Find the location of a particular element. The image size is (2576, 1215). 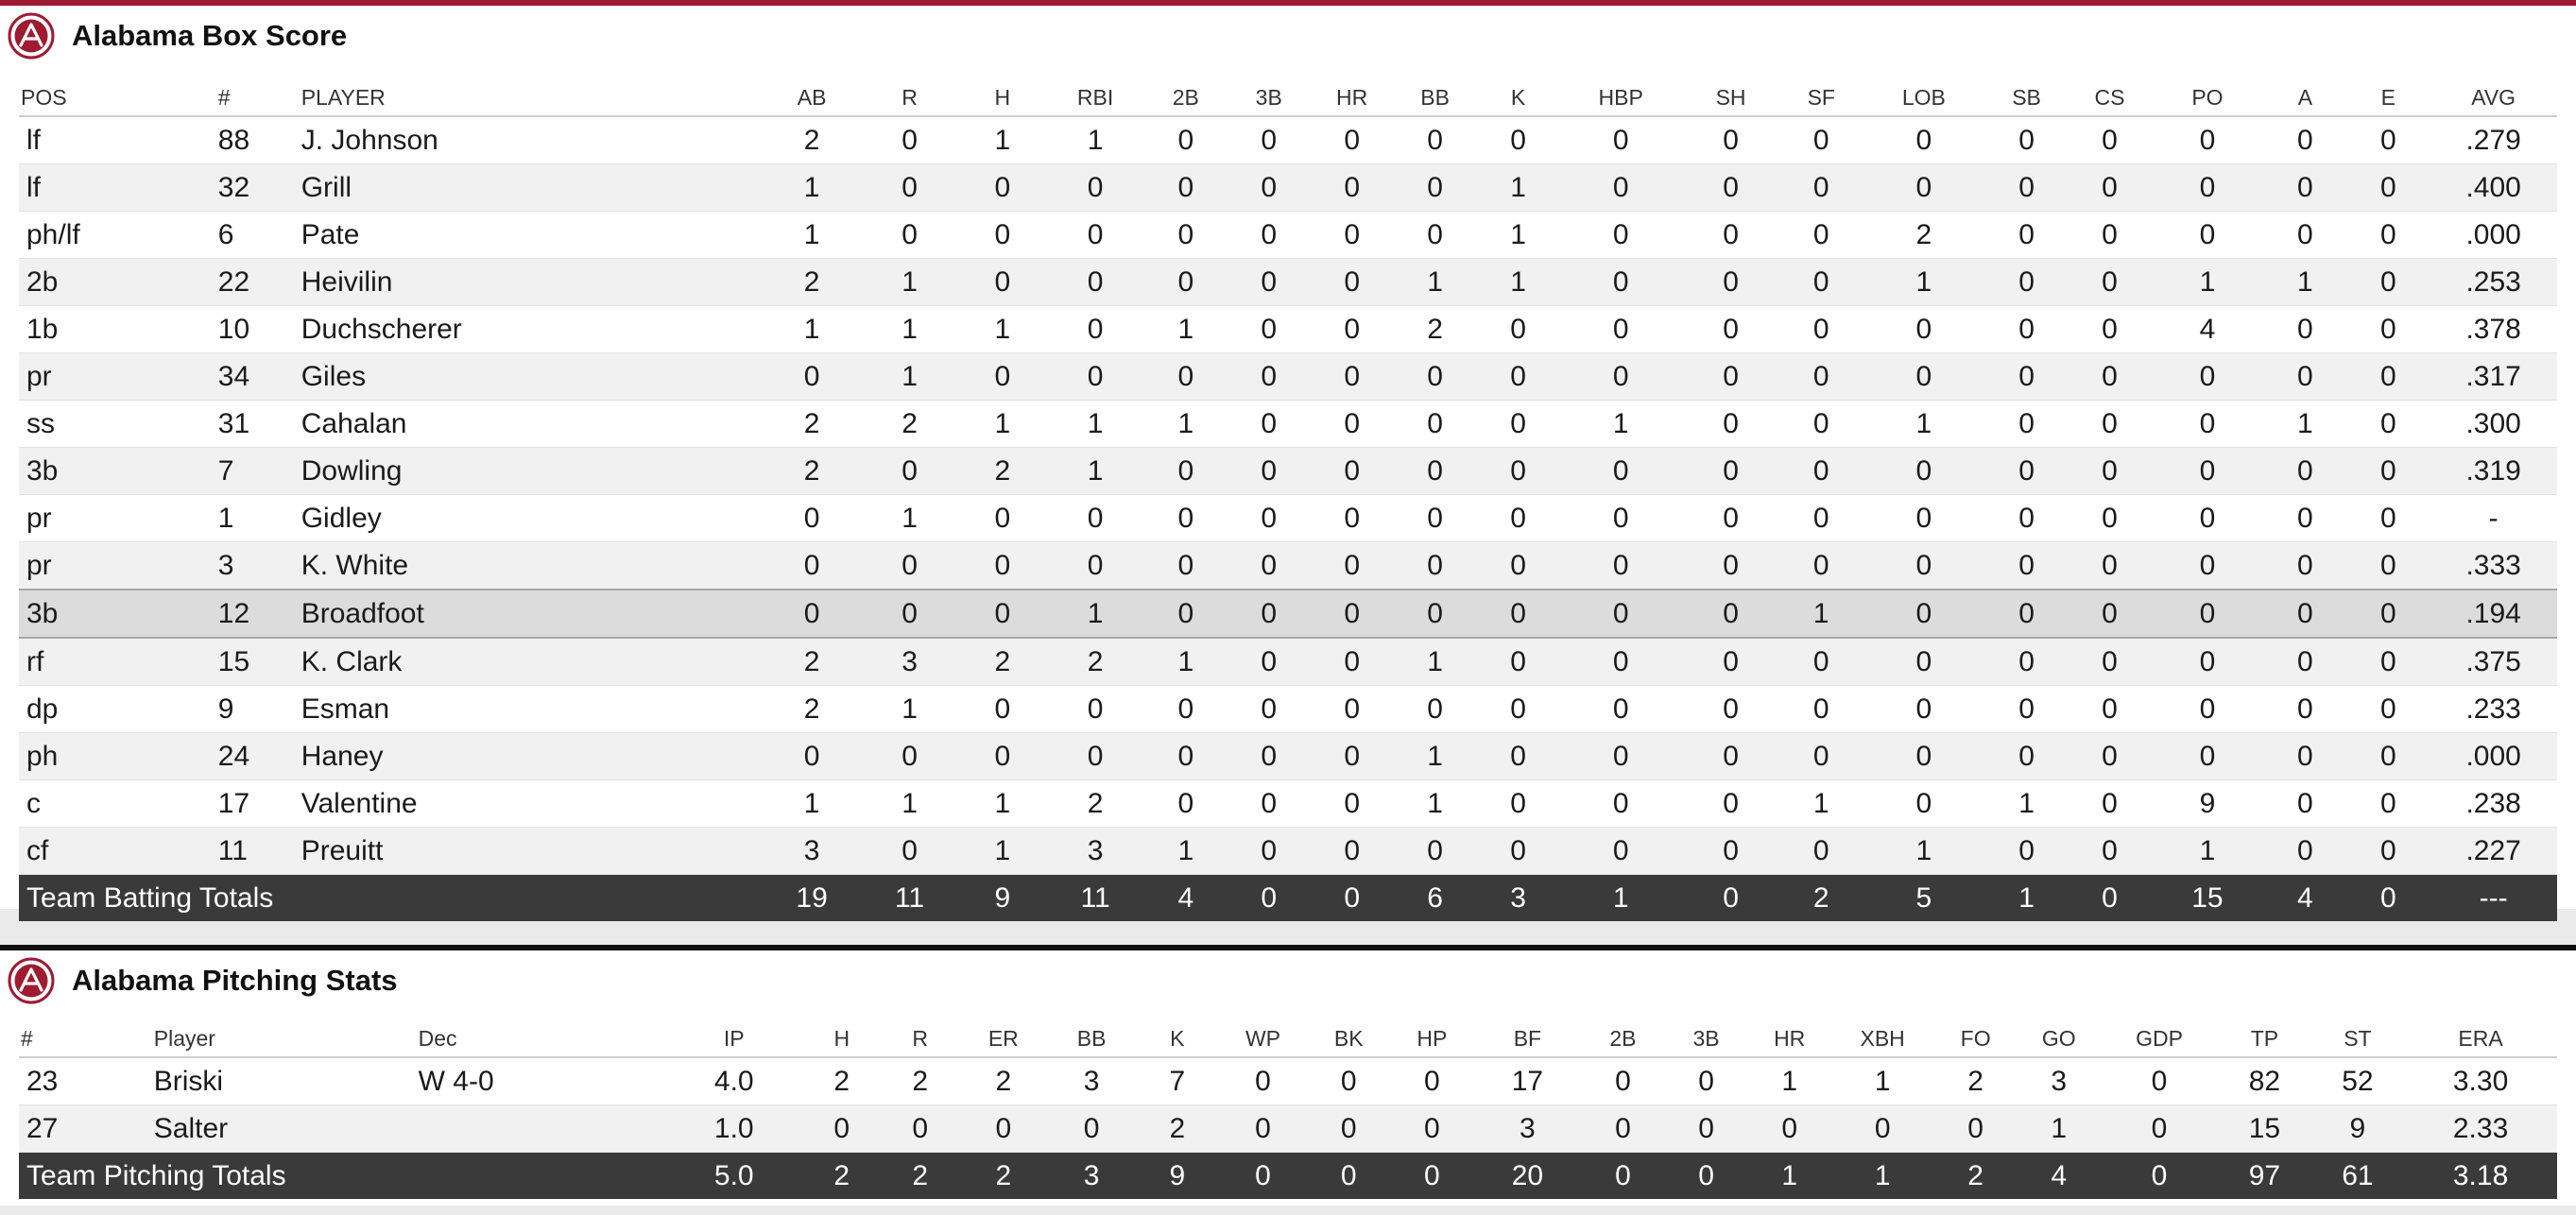

column-header-player: Player is located at coordinates (278, 1039).